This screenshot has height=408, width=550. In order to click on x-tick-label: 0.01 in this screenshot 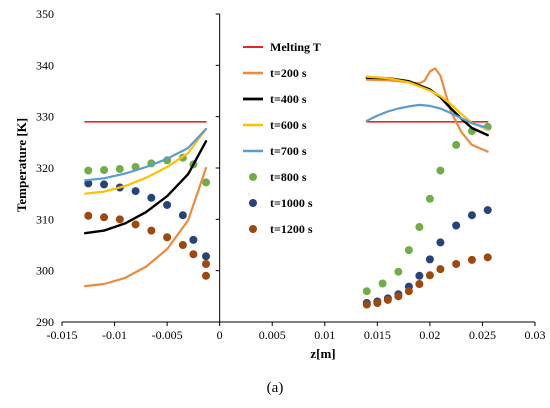, I will do `click(324, 335)`.